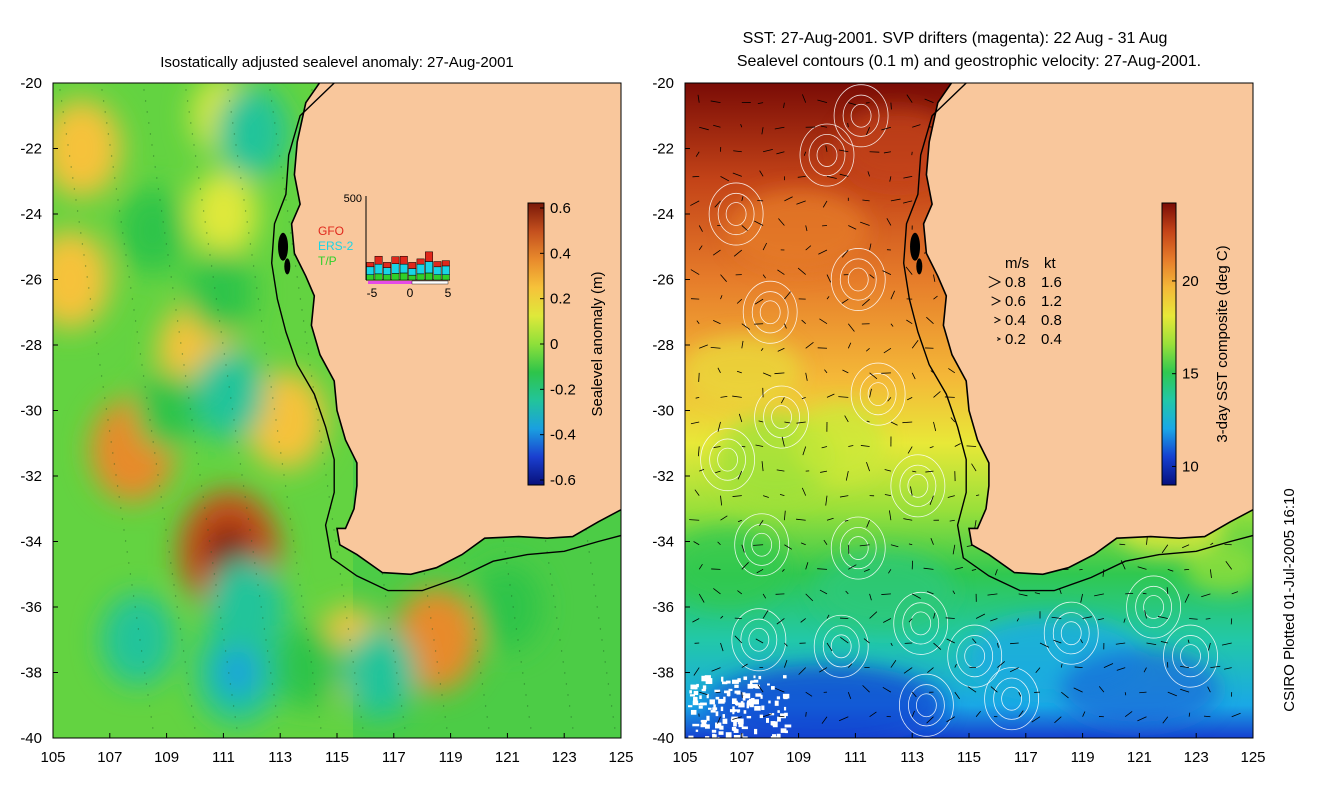  I want to click on colorbar-tick-label: 20, so click(1190, 281).